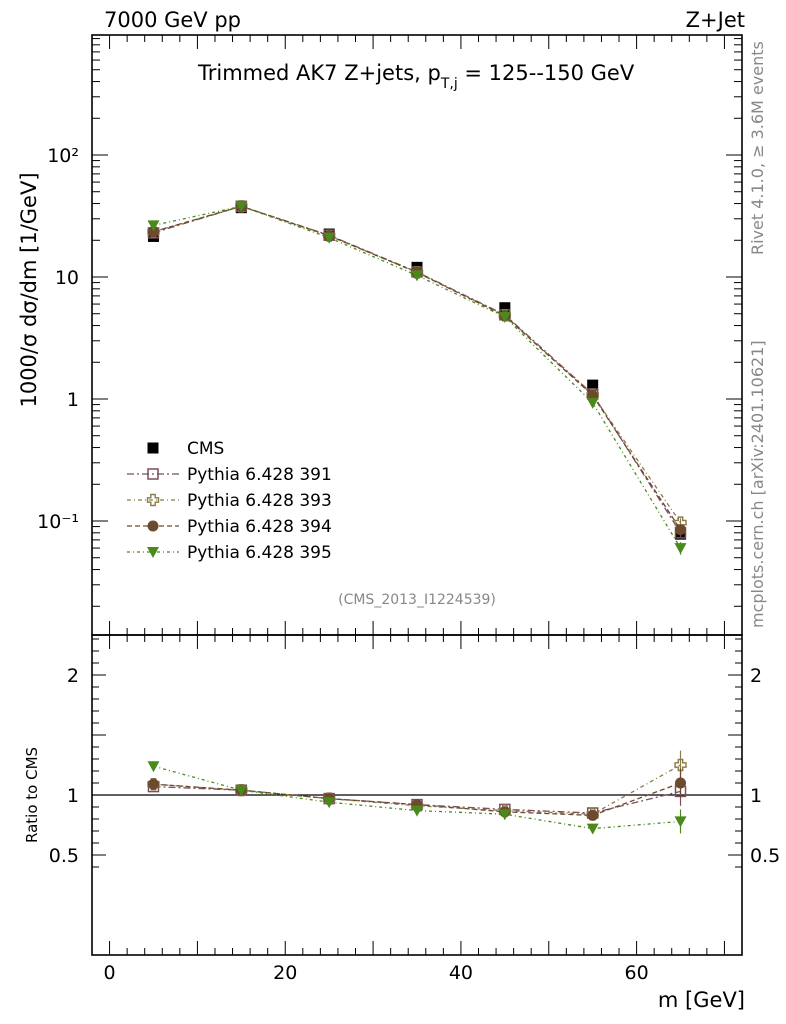  What do you see at coordinates (765, 856) in the screenshot?
I see `ratio-y-tick-label-right: 0.5` at bounding box center [765, 856].